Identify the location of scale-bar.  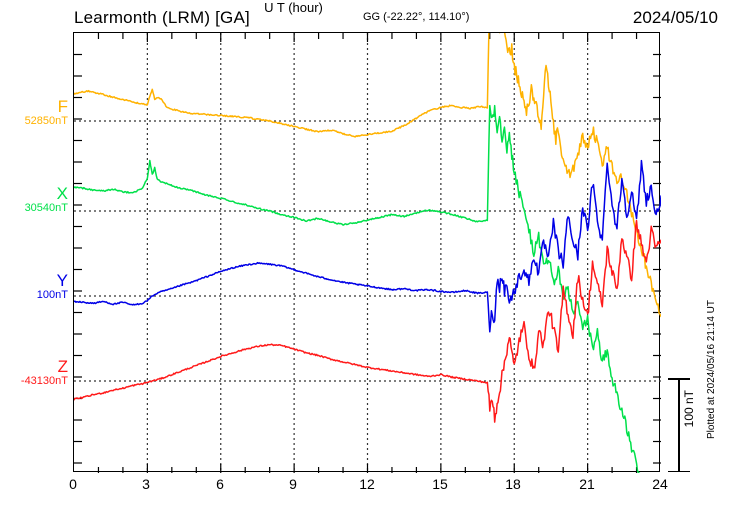
(679, 425).